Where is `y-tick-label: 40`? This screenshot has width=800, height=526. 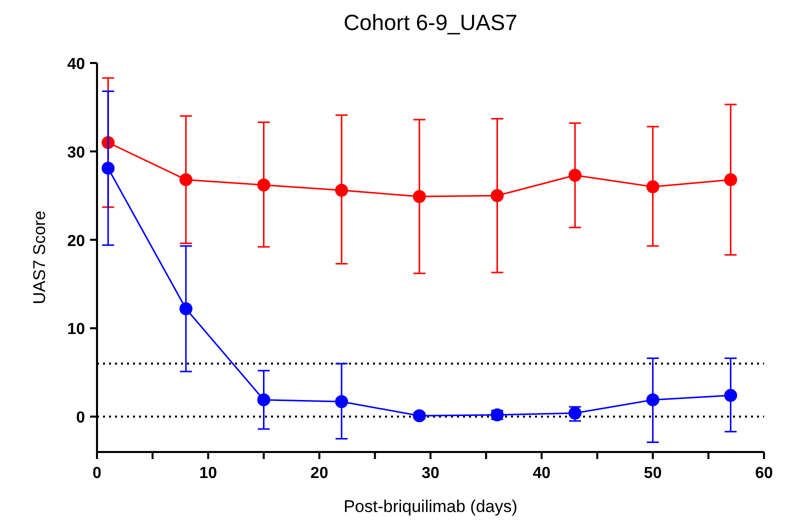 y-tick-label: 40 is located at coordinates (76, 64).